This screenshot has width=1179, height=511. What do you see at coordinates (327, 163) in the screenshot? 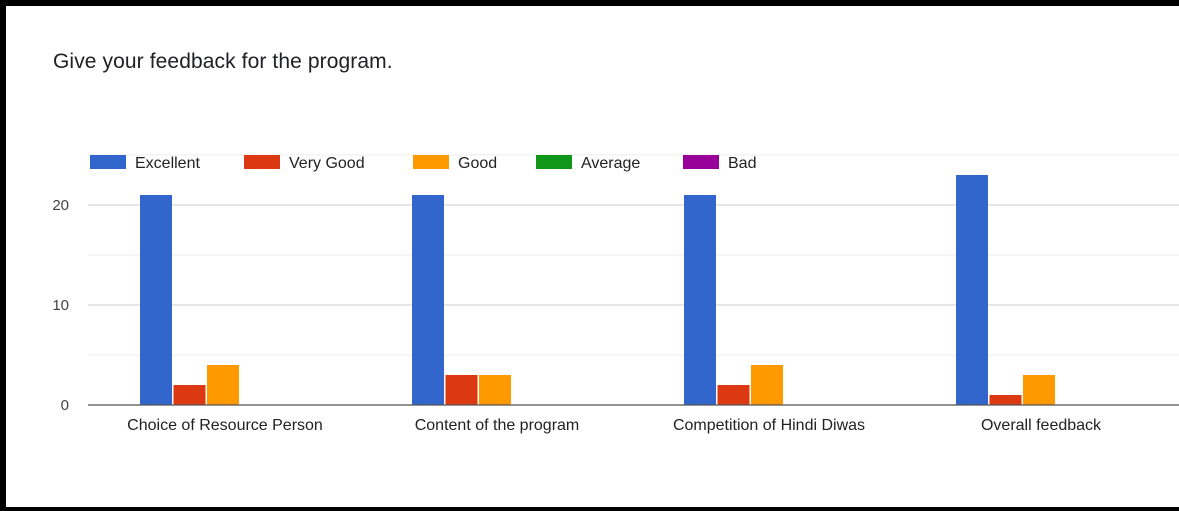
I see `legend-label: Very Good` at bounding box center [327, 163].